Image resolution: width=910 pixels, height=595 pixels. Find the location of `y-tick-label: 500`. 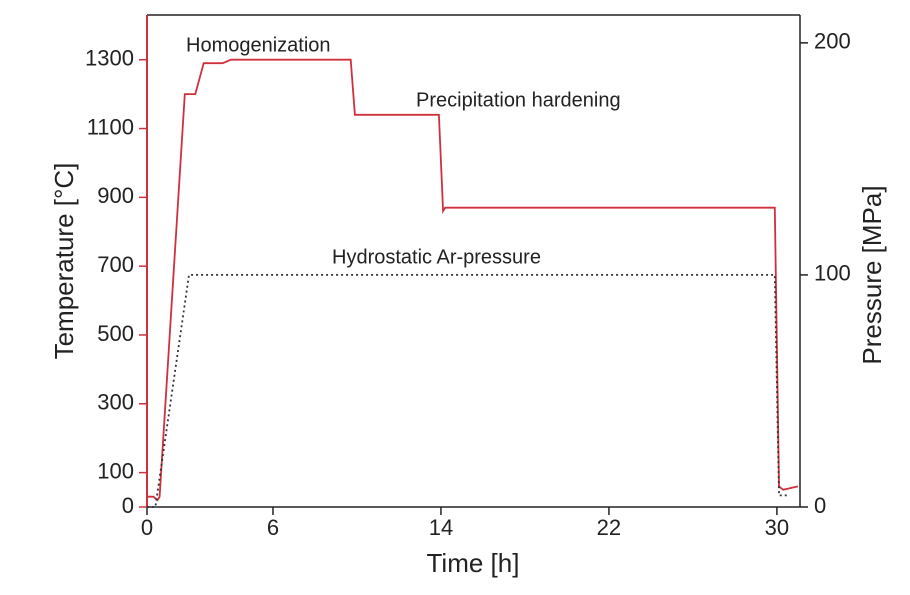

y-tick-label: 500 is located at coordinates (115, 333).